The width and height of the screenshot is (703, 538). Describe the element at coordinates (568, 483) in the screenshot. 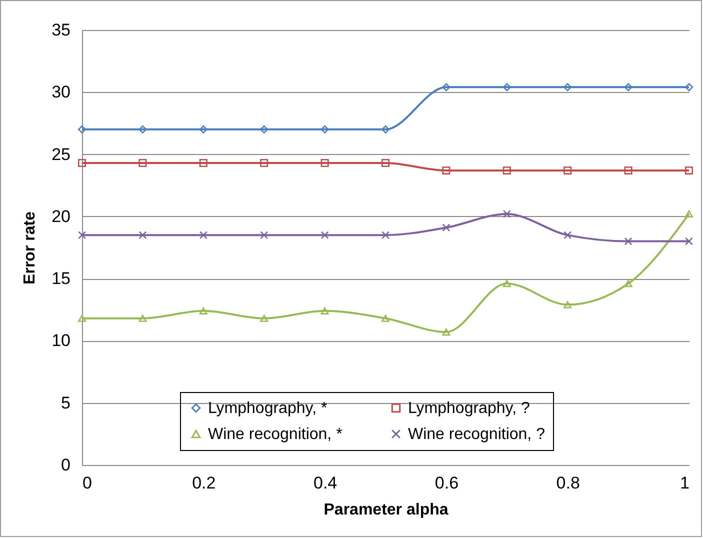

I see `x-tick-label: 0.8` at that location.